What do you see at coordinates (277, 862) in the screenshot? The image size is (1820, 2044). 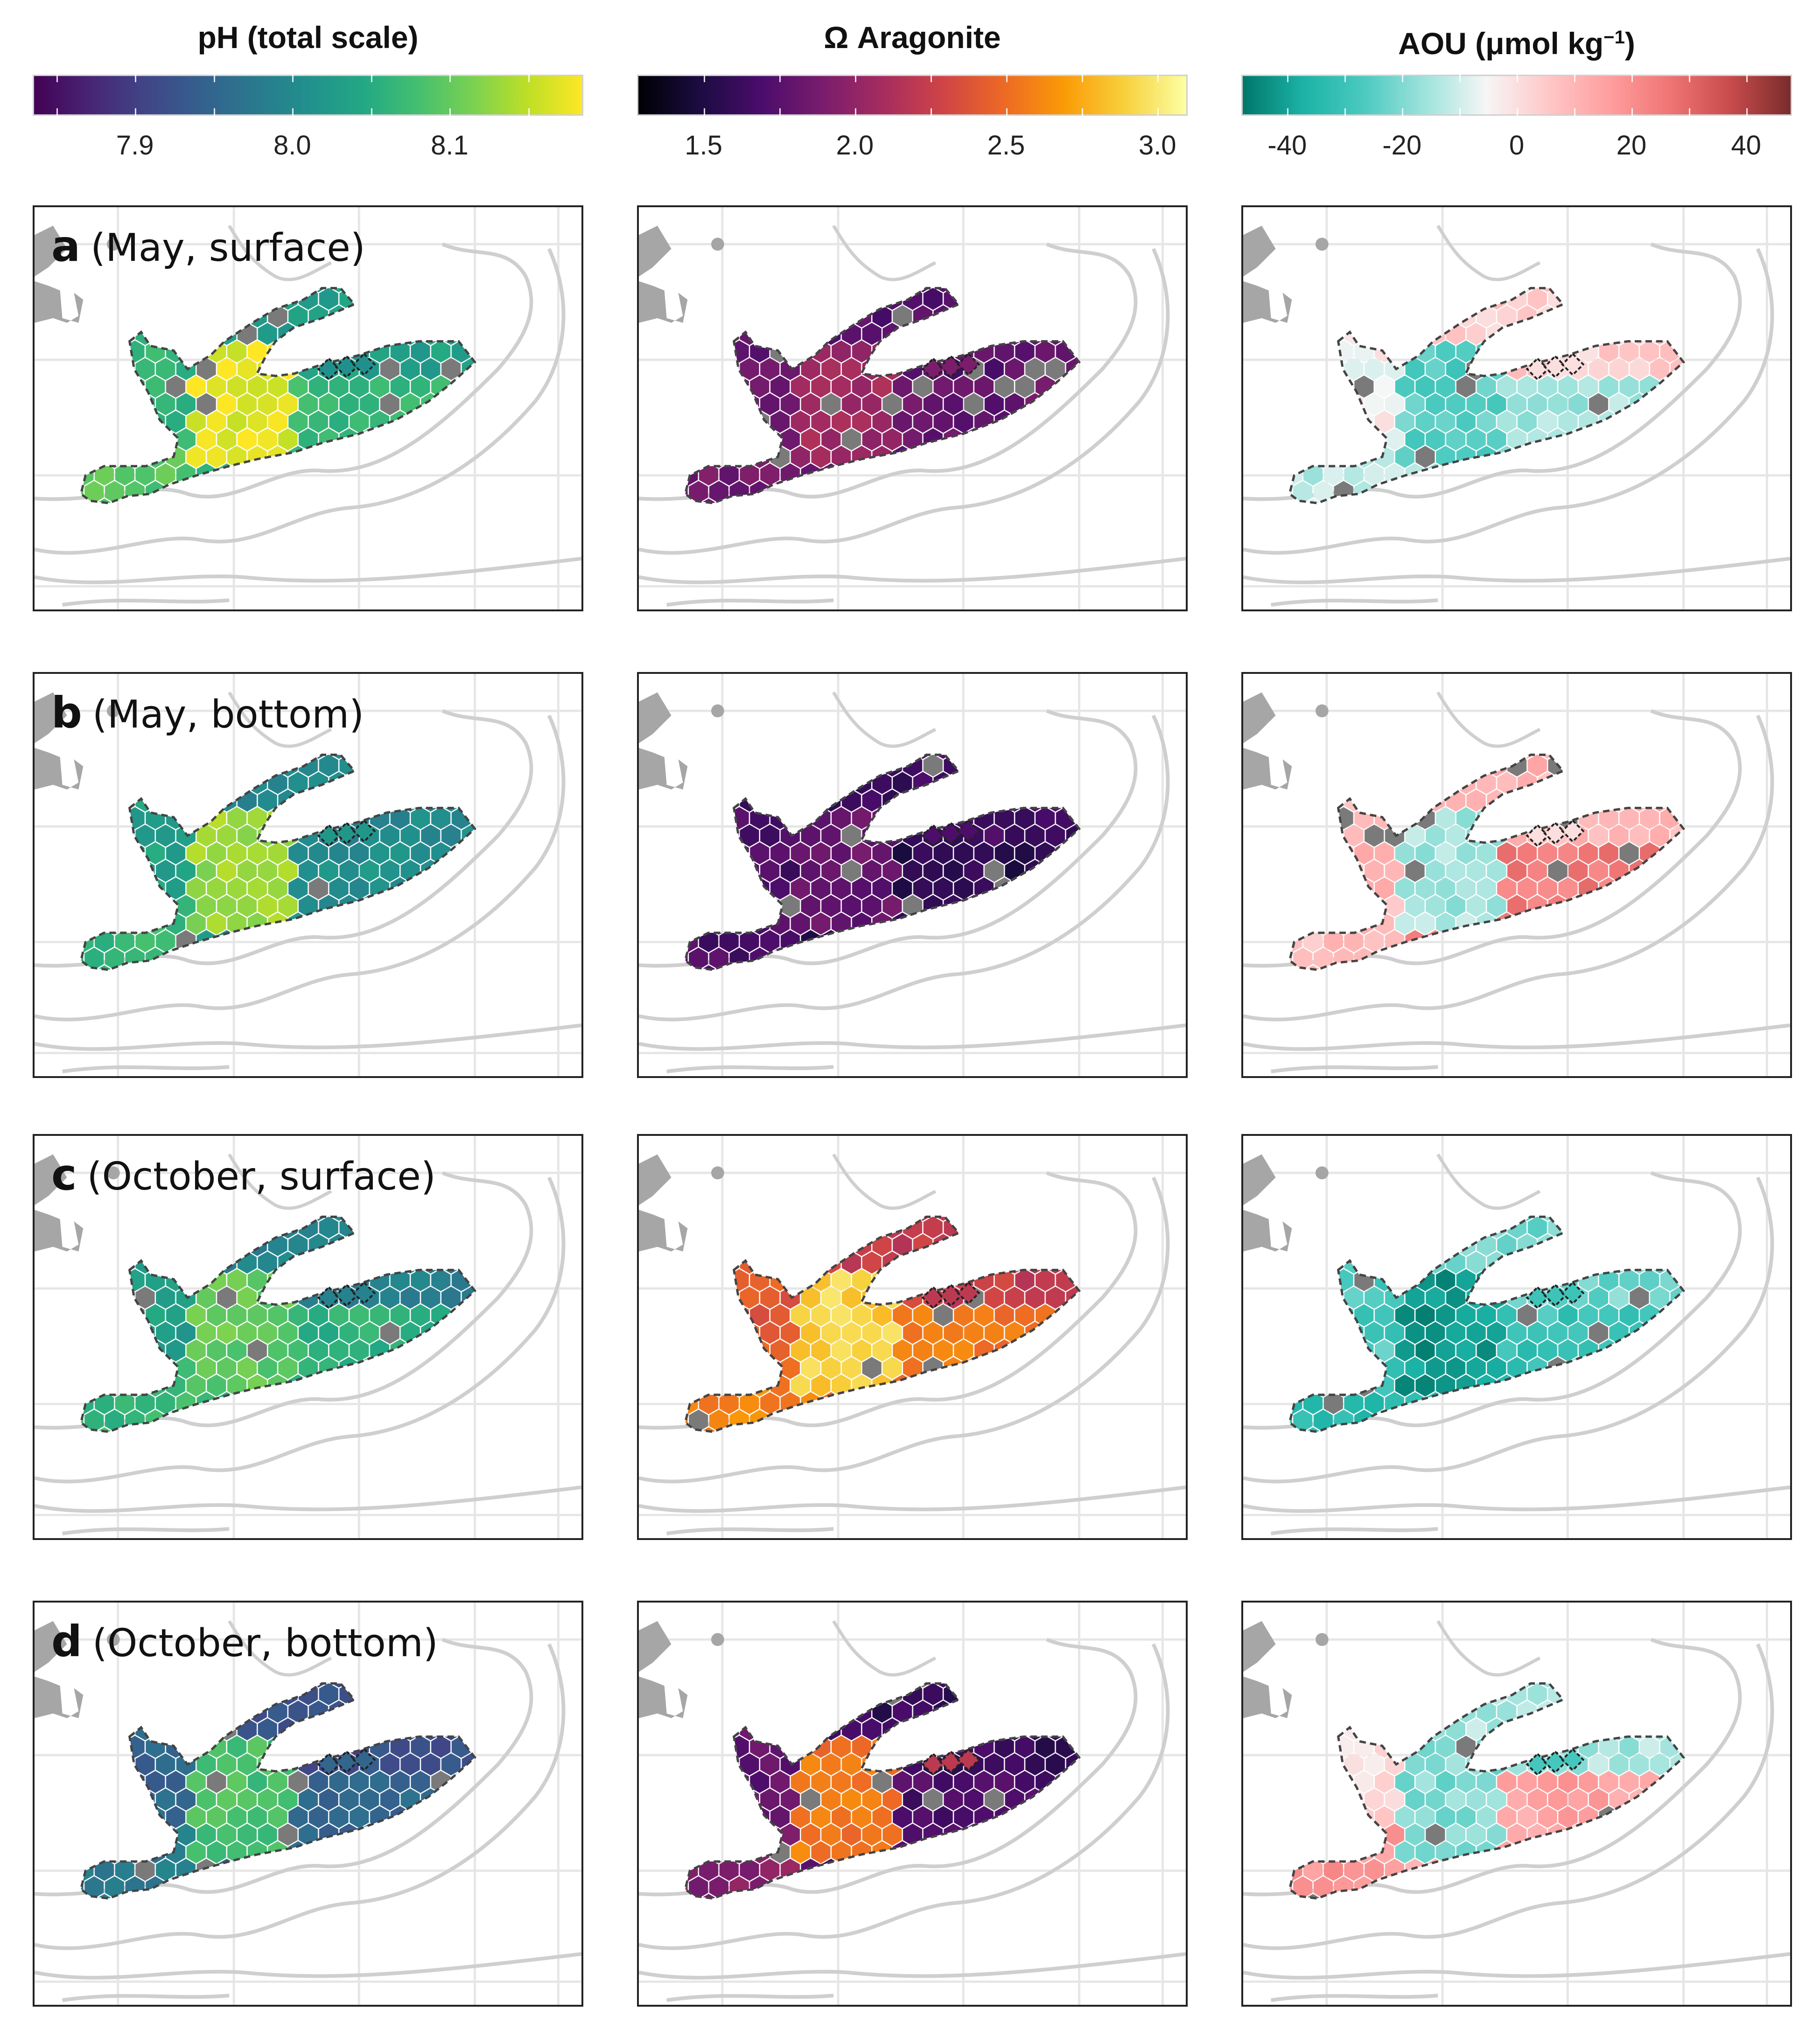 I see `region-outline` at bounding box center [277, 862].